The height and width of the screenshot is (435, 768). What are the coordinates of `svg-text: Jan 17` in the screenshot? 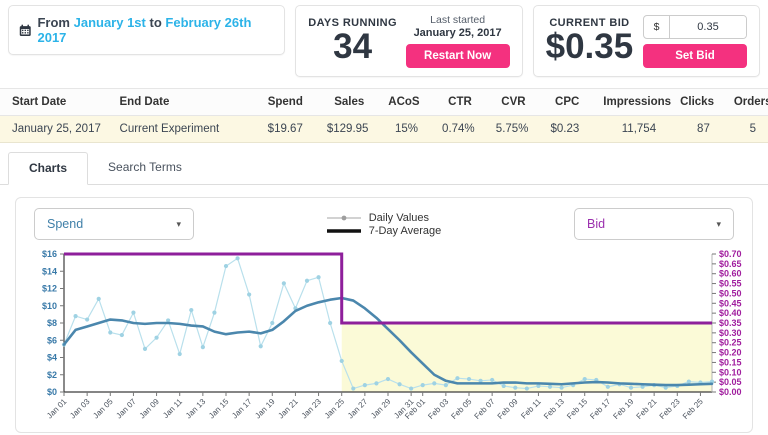 It's located at (242, 409).